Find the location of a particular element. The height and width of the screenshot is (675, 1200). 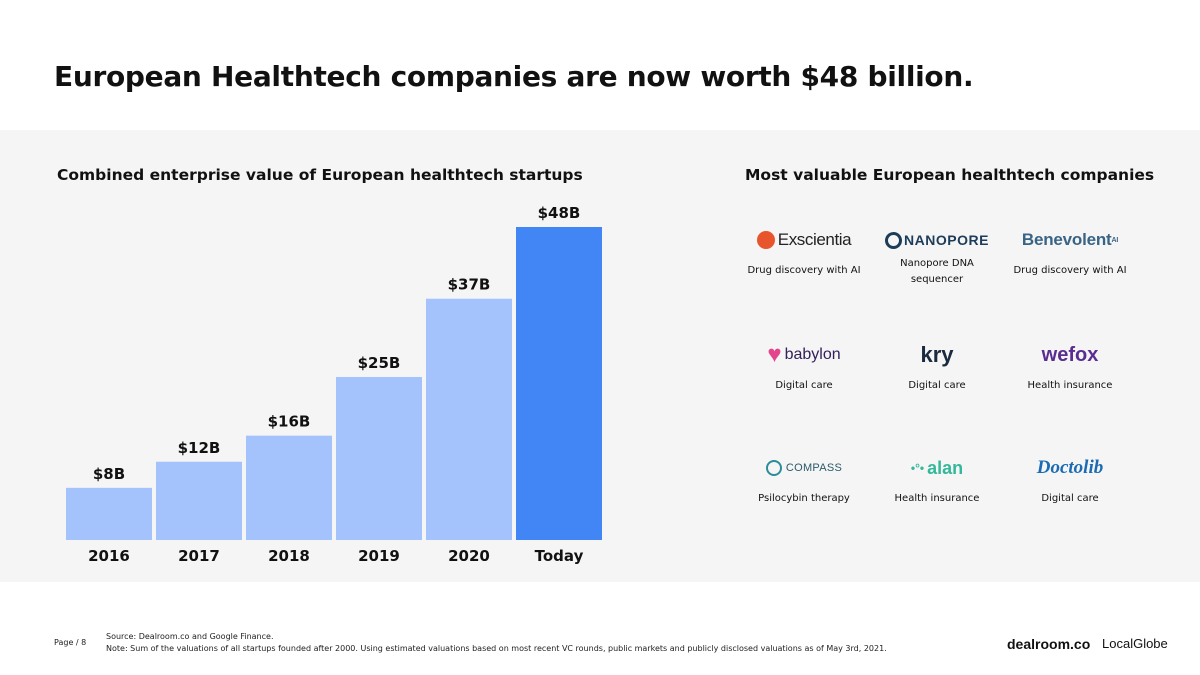

company-kry: kry Digital care is located at coordinates (937, 367).